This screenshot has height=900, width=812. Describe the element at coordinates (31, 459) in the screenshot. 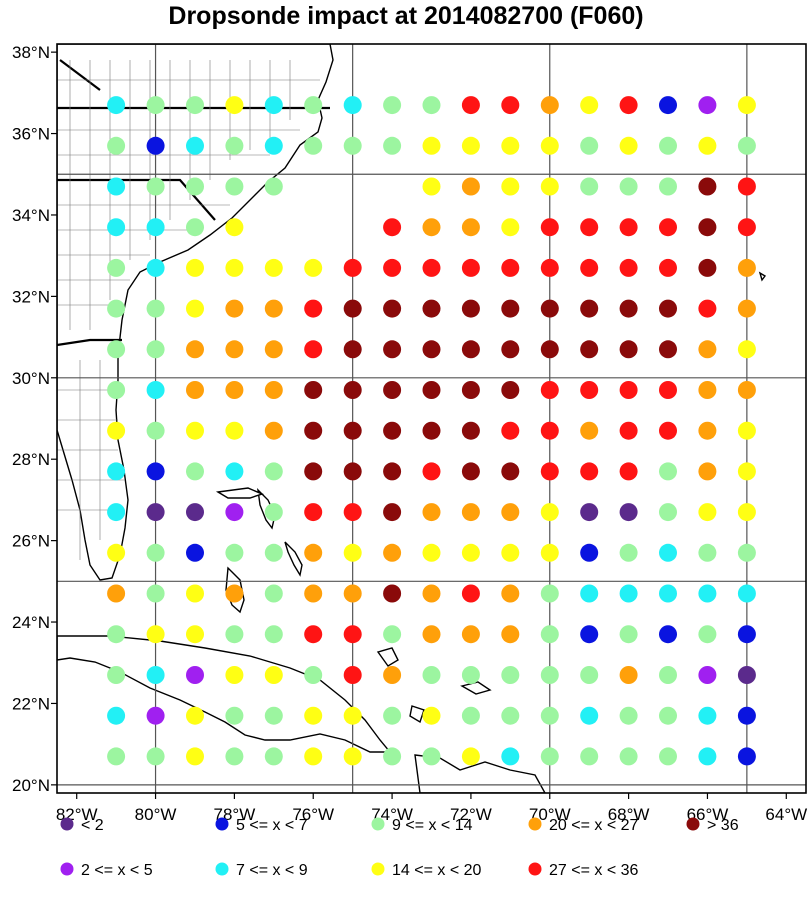

I see `y-tick-label: 28°N` at that location.